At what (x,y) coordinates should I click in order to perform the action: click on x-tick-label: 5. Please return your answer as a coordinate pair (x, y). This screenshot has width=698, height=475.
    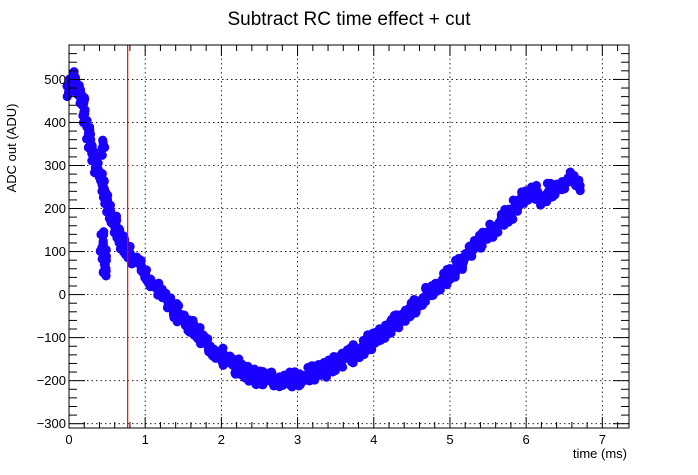
    Looking at the image, I should click on (449, 439).